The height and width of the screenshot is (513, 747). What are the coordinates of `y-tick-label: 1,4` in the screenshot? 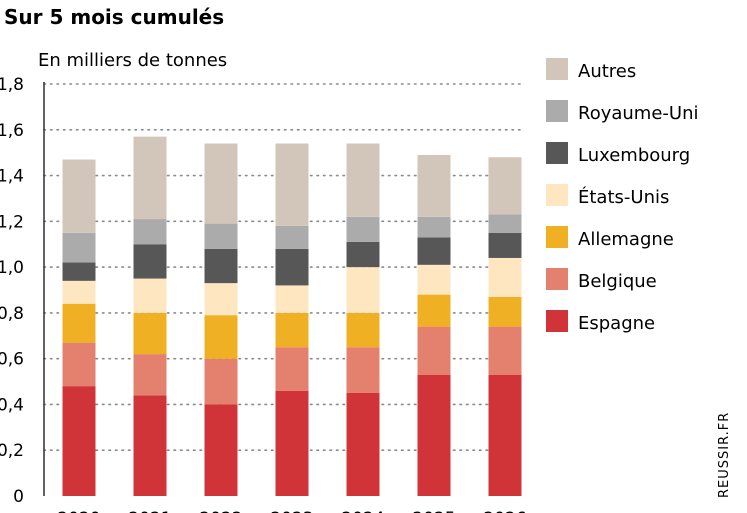 It's located at (12, 177).